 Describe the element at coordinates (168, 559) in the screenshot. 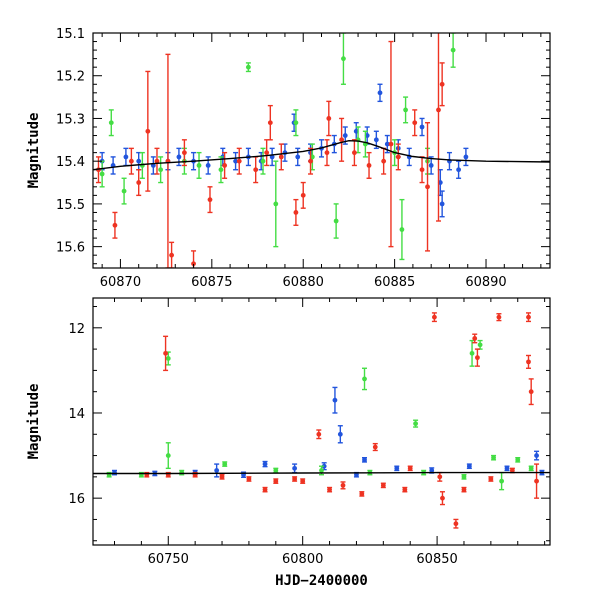

I see `x-tick-label: 60750` at that location.